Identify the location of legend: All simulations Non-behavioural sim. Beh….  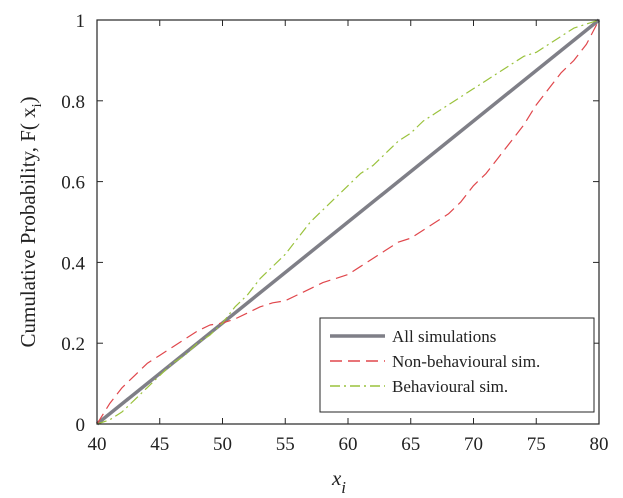
(457, 365).